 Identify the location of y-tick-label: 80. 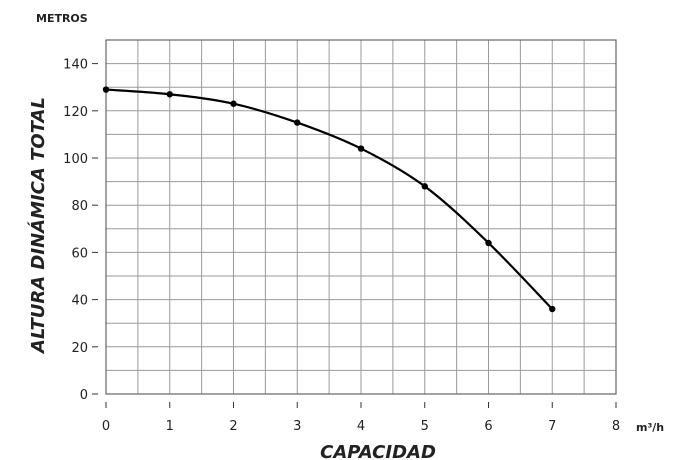
(79, 206).